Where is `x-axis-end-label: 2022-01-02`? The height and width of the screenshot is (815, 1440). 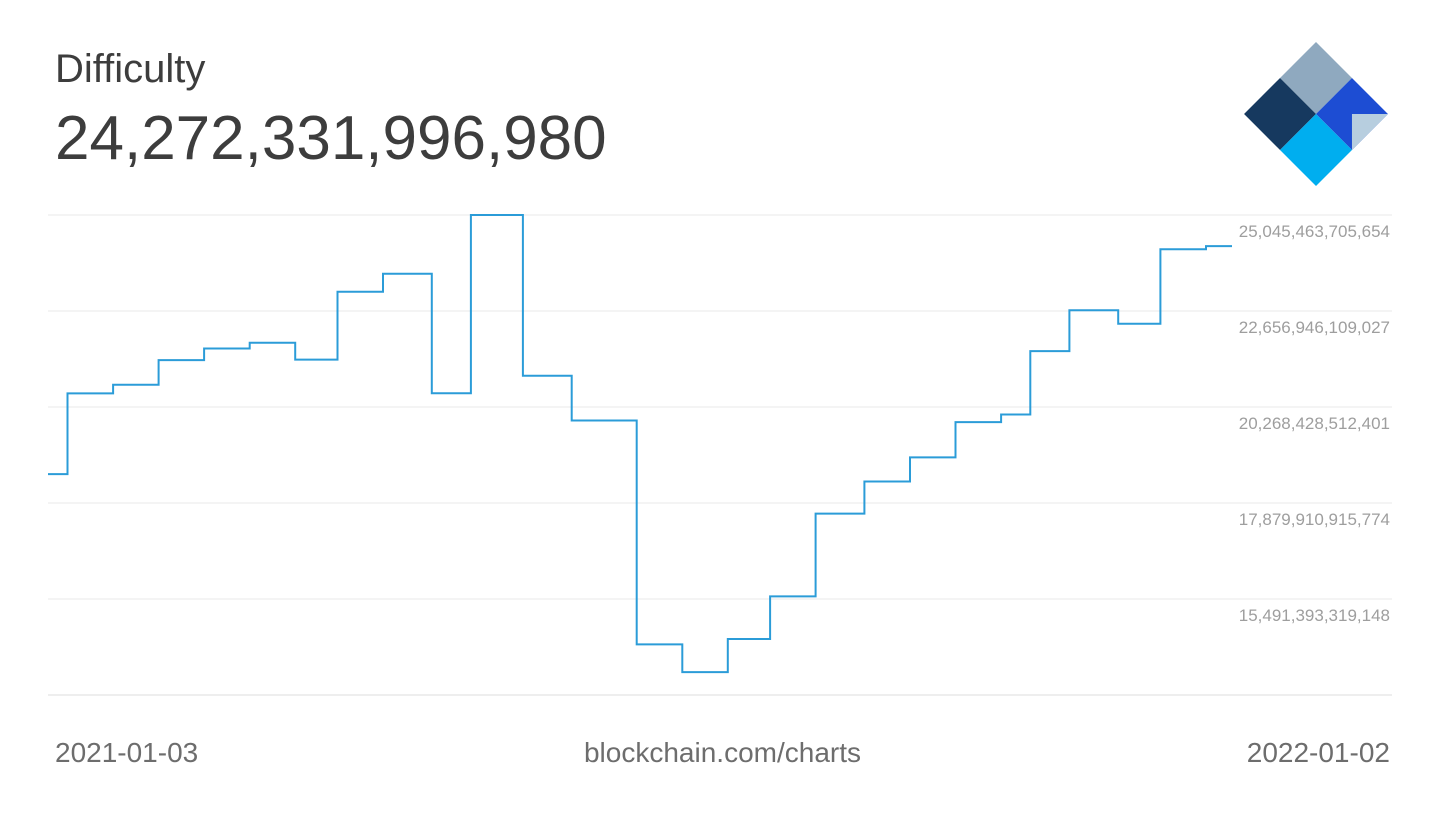
x-axis-end-label: 2022-01-02 is located at coordinates (1318, 752).